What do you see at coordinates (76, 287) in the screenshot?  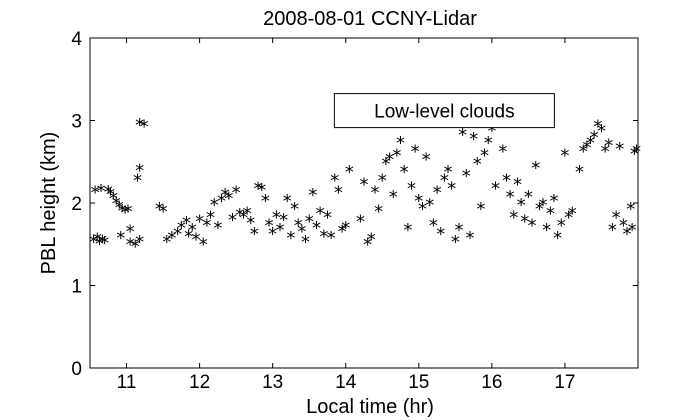 I see `y-tick-label: 1` at bounding box center [76, 287].